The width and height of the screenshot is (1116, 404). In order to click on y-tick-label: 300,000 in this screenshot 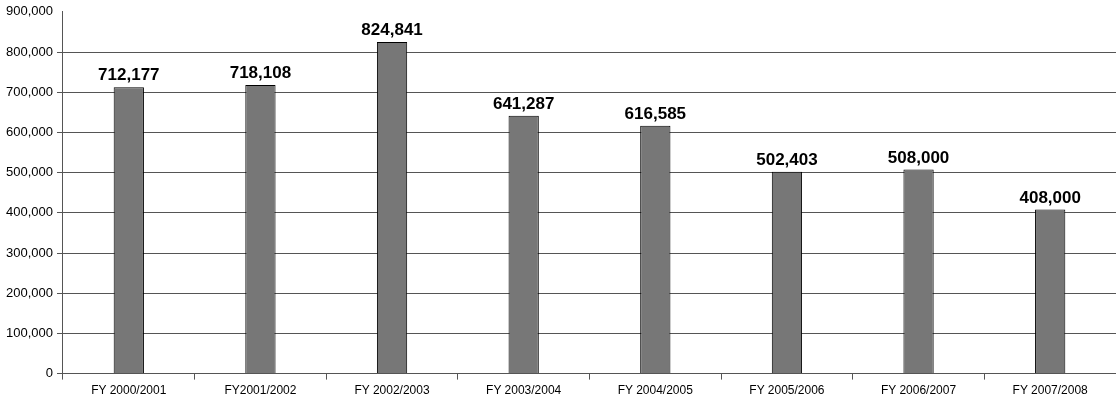, I will do `click(29, 252)`.